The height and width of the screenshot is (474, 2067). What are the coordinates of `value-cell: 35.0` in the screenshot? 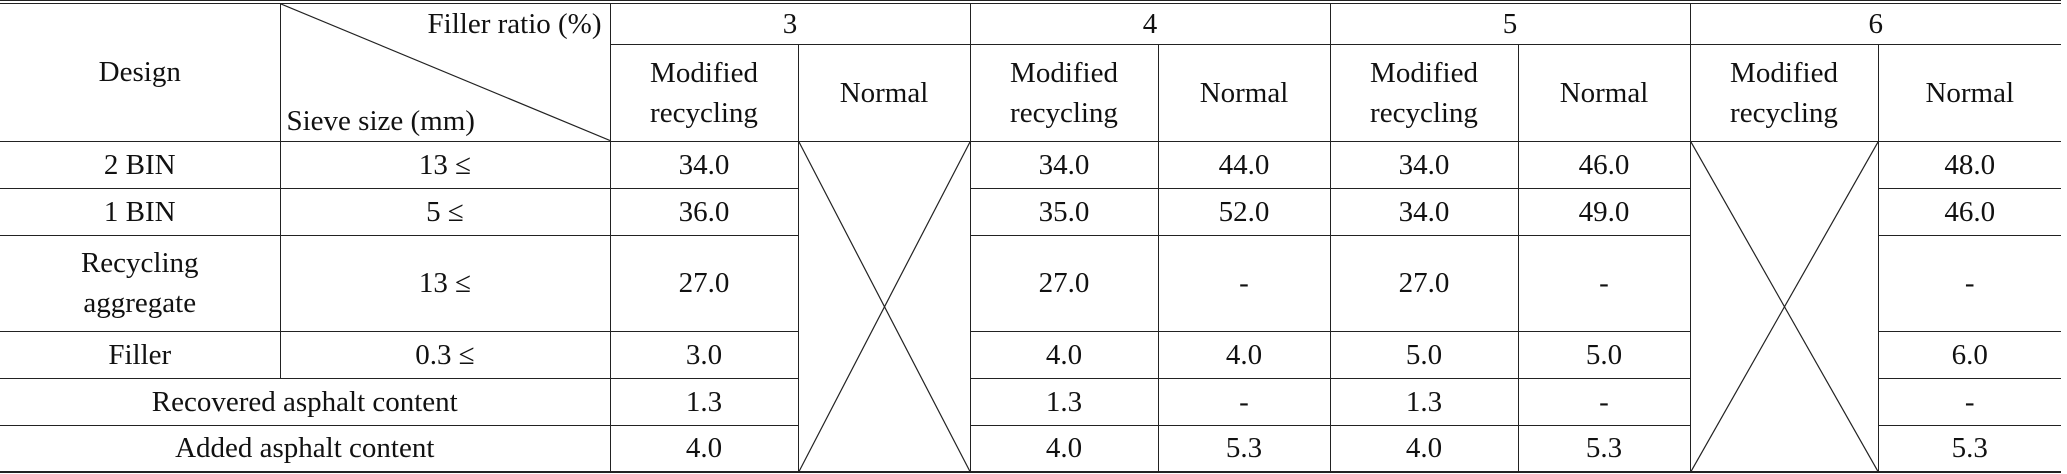 It's located at (1064, 211).